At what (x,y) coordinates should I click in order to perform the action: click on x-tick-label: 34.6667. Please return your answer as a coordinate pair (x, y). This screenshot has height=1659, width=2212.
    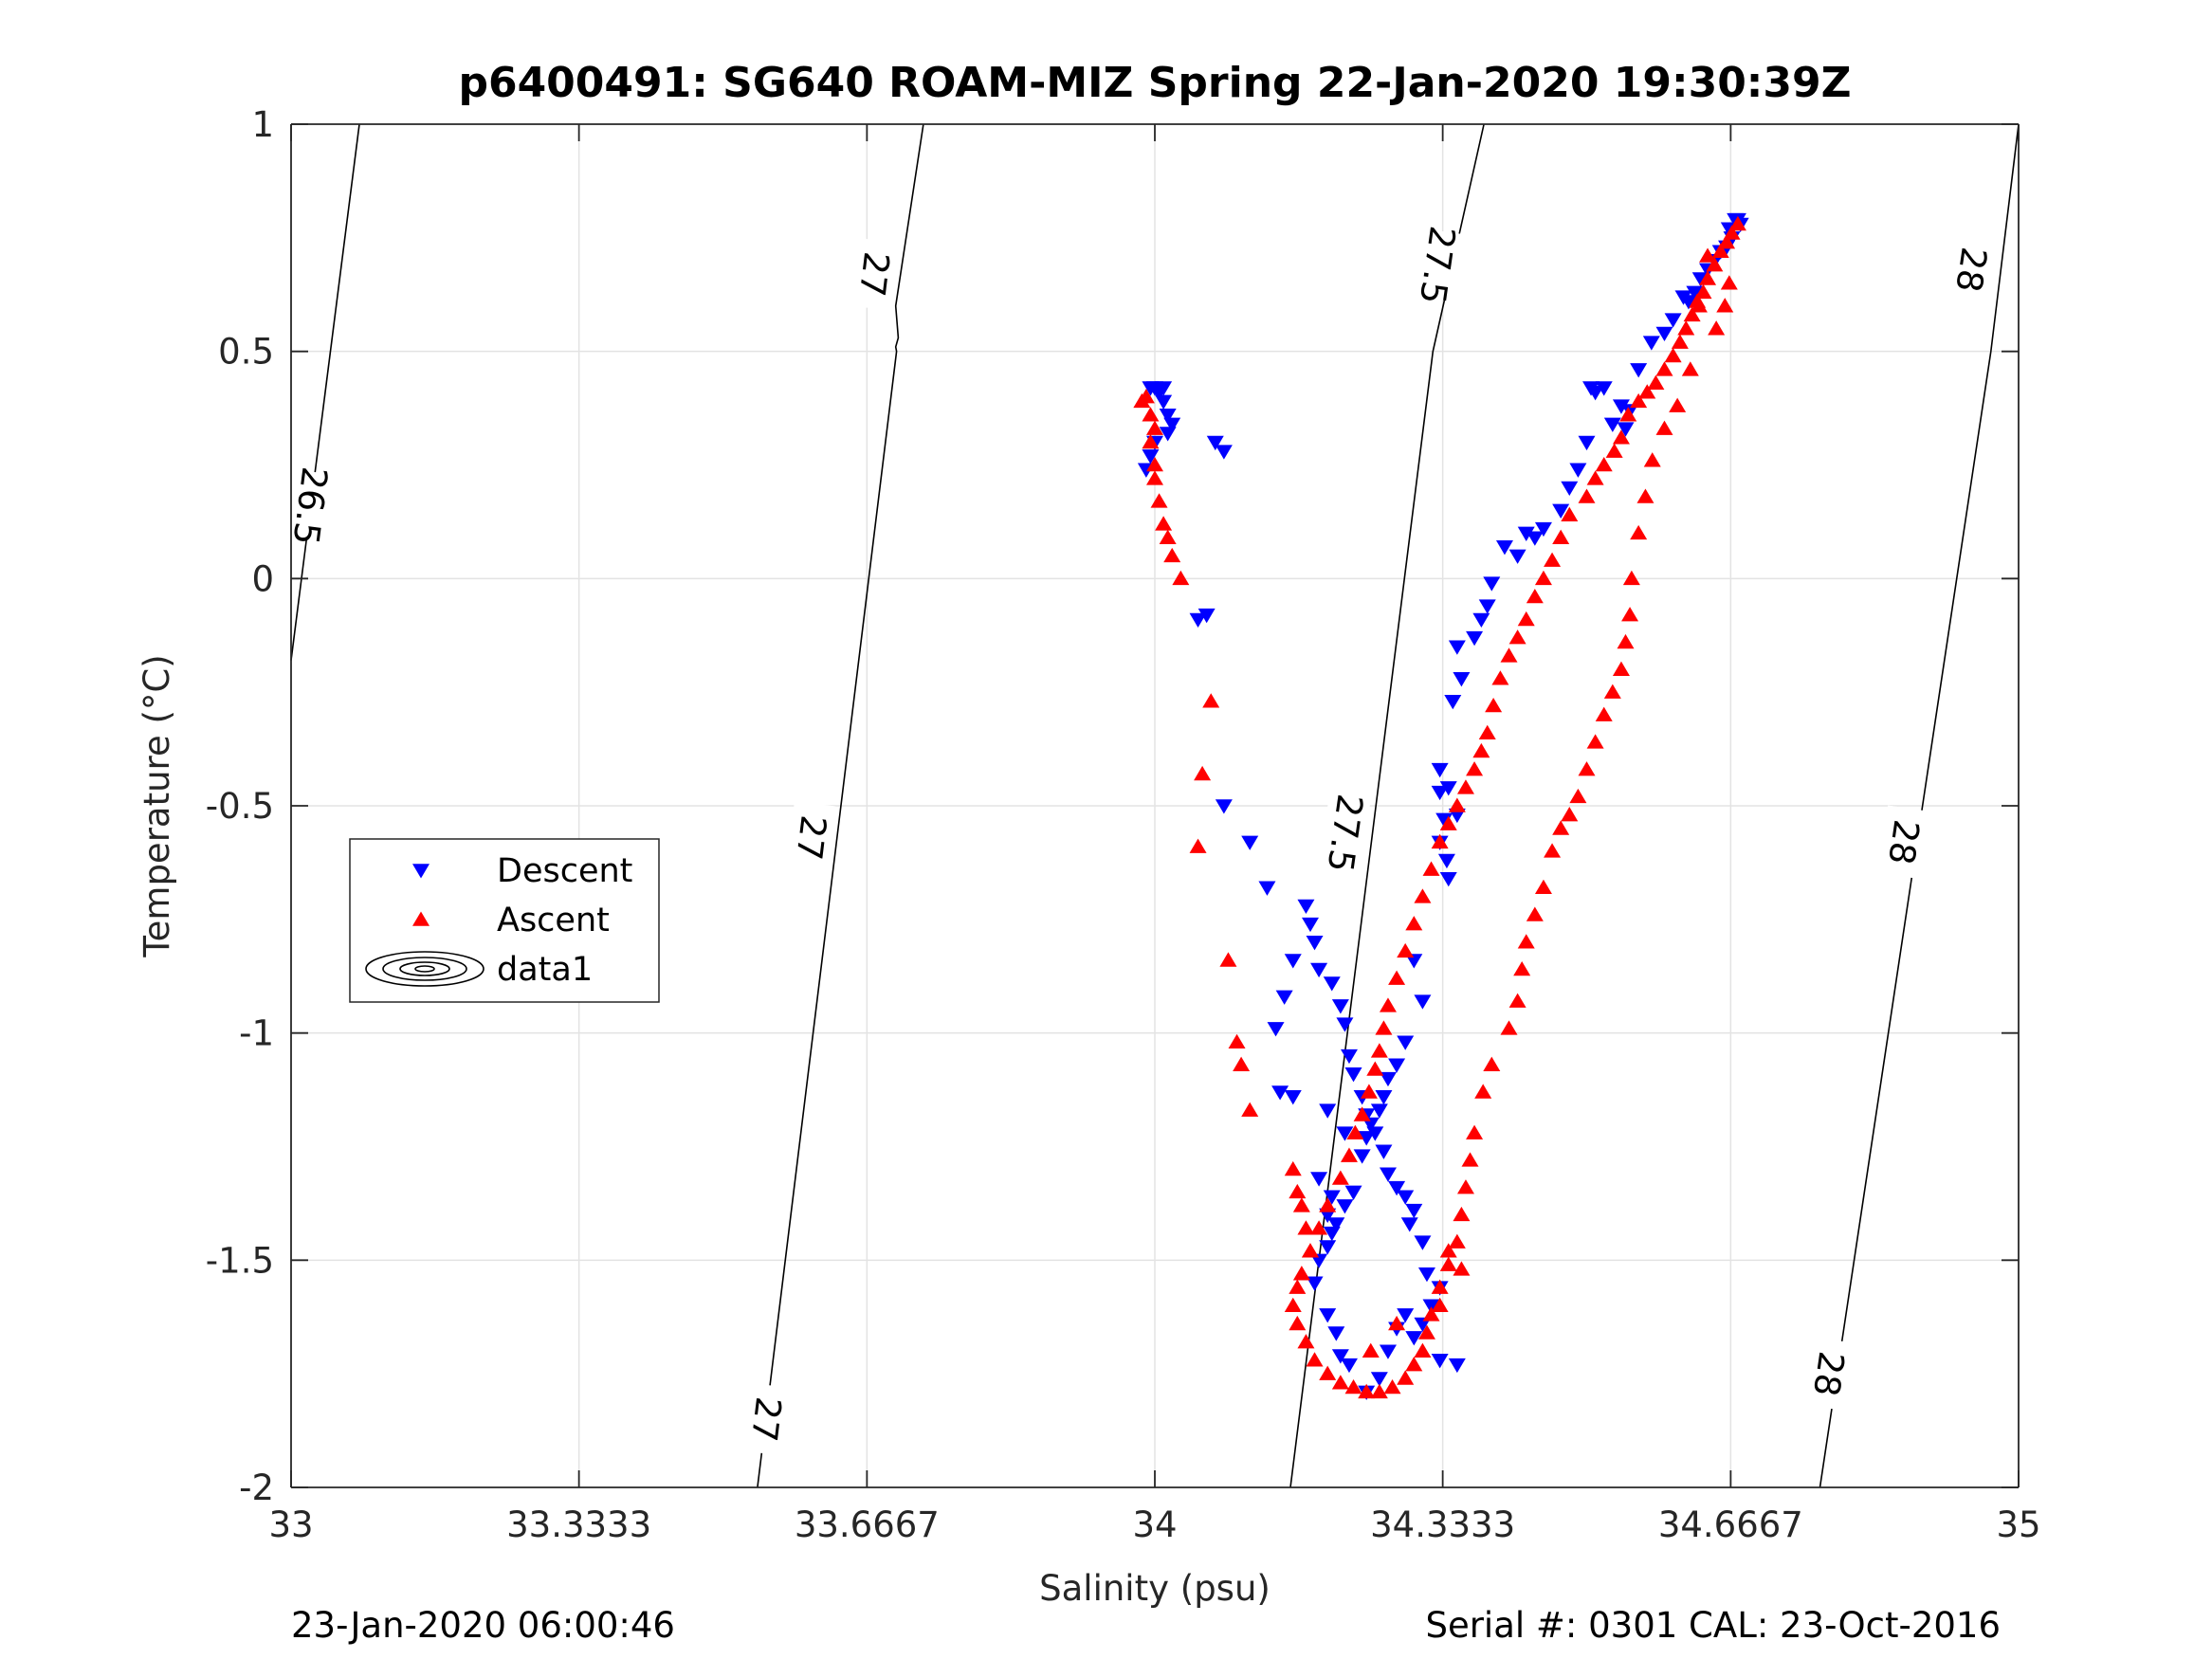
    Looking at the image, I should click on (1730, 1524).